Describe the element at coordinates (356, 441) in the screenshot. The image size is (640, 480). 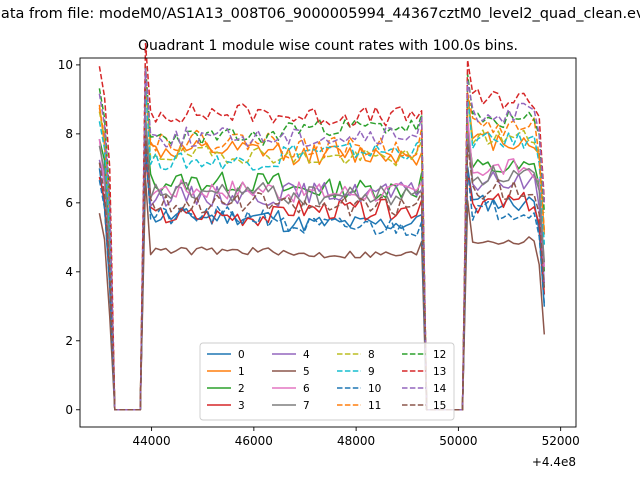
I see `x-tick-label: 48000` at that location.